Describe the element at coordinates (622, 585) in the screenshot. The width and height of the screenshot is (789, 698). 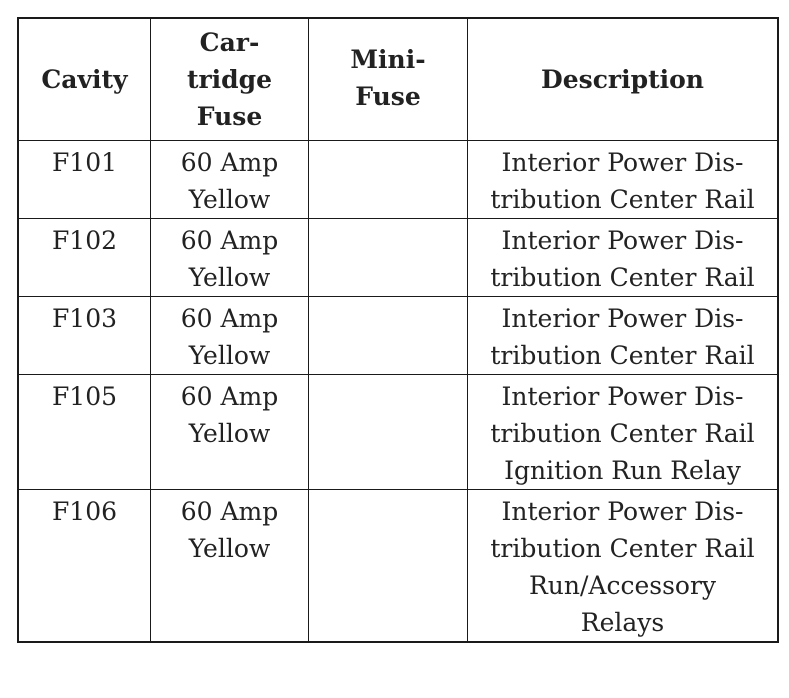
I see `description-cell-line: Run/Accessory` at that location.